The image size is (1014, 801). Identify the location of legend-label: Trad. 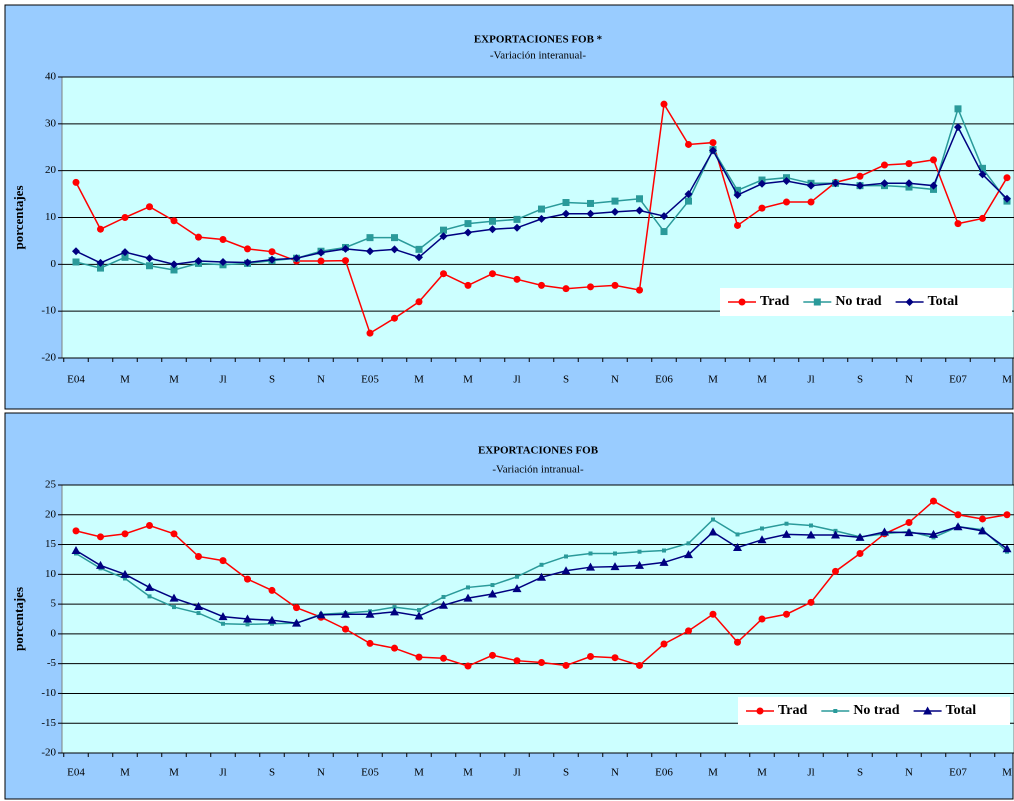
(793, 710).